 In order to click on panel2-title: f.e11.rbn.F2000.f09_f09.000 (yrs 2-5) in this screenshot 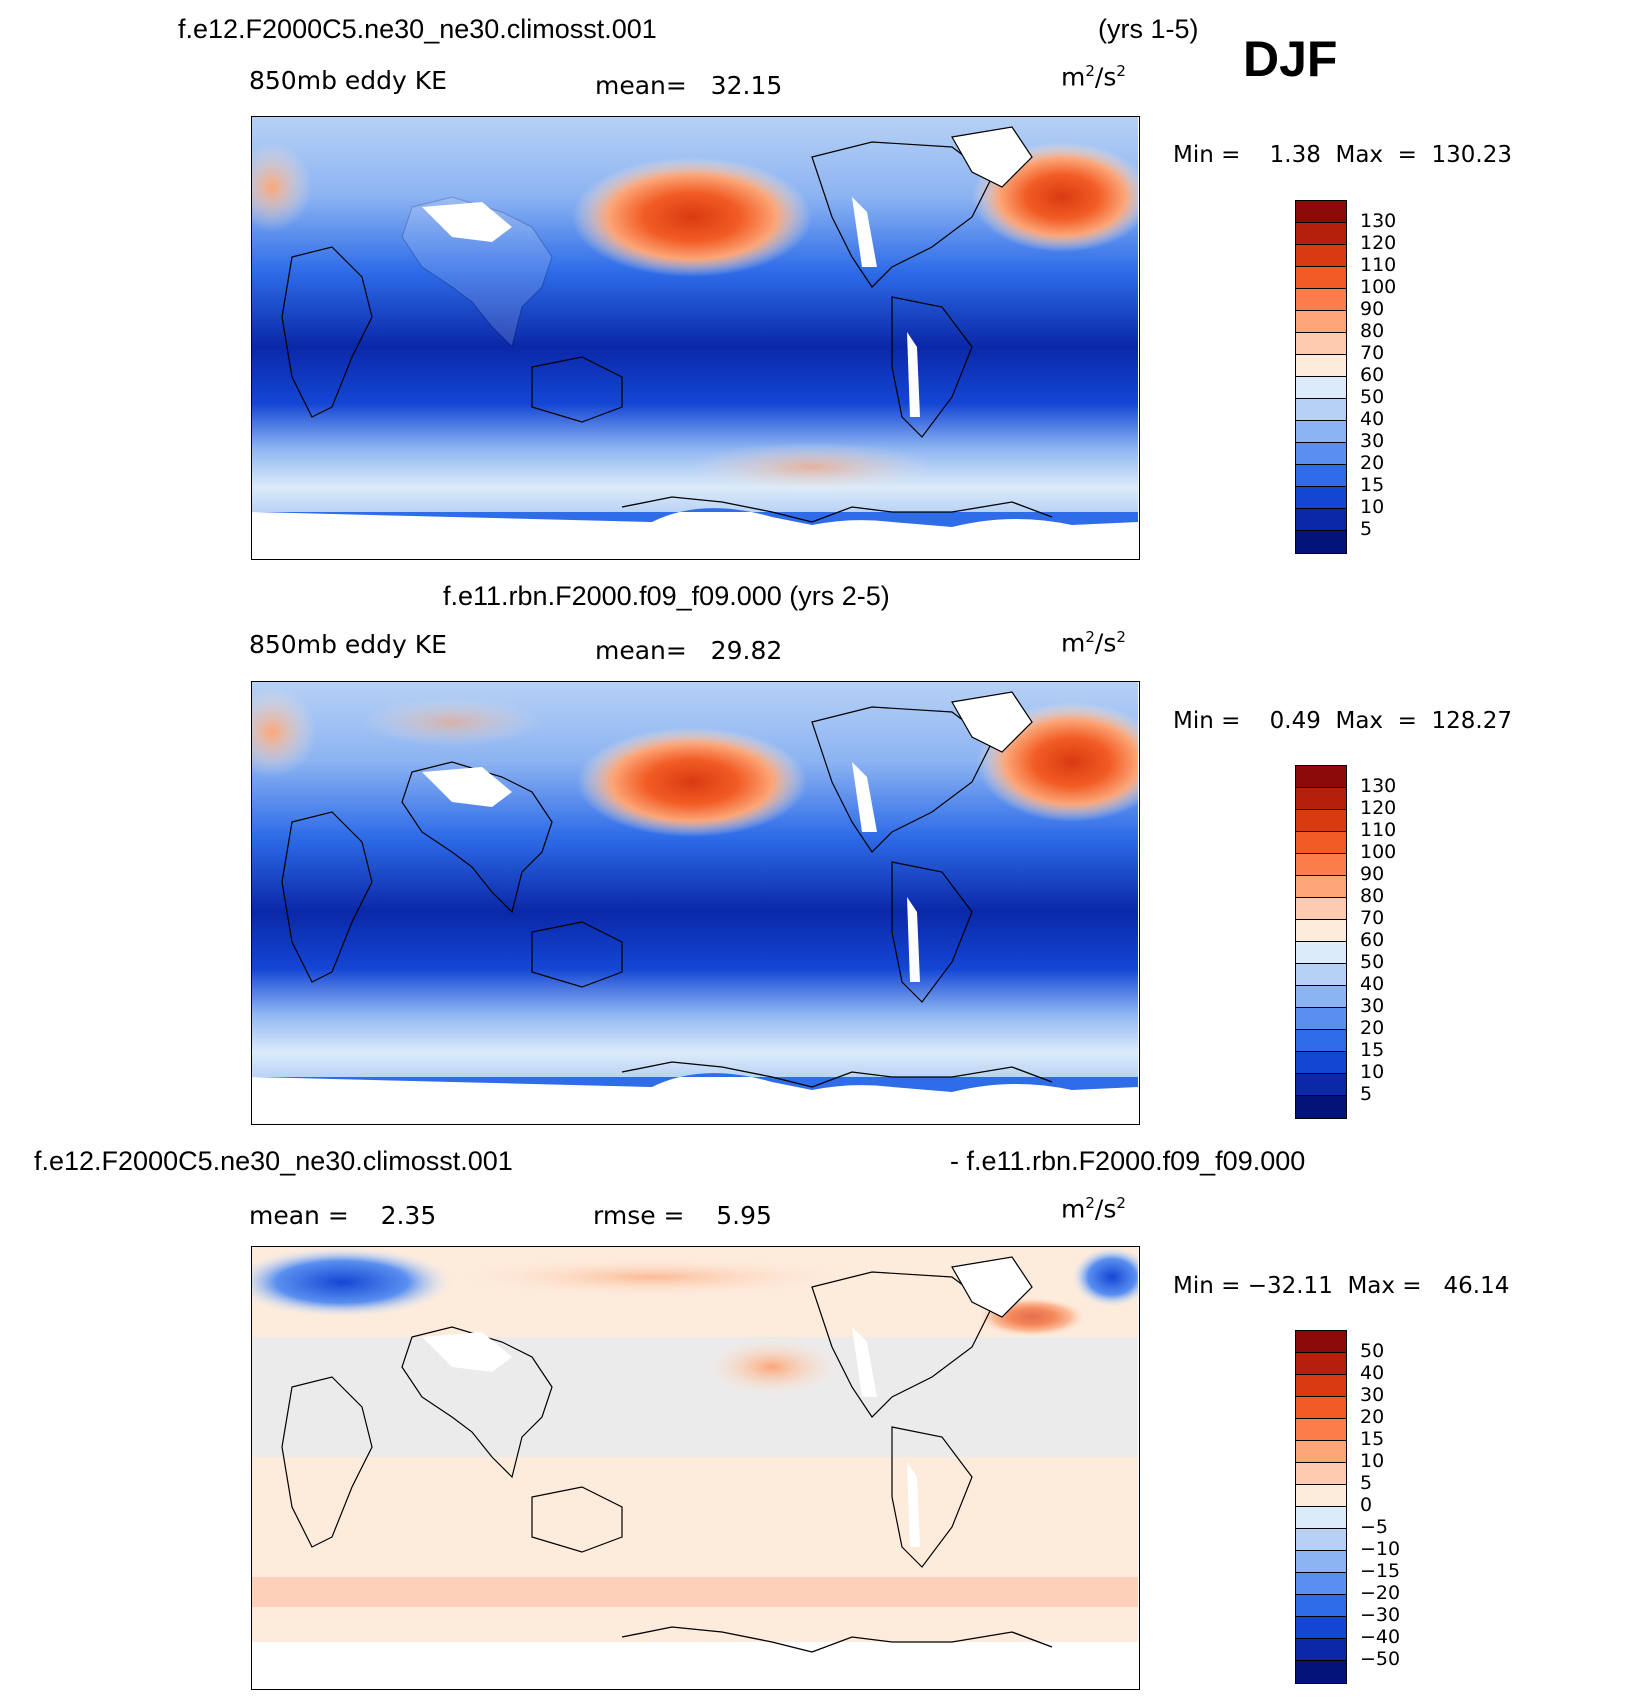, I will do `click(666, 596)`.